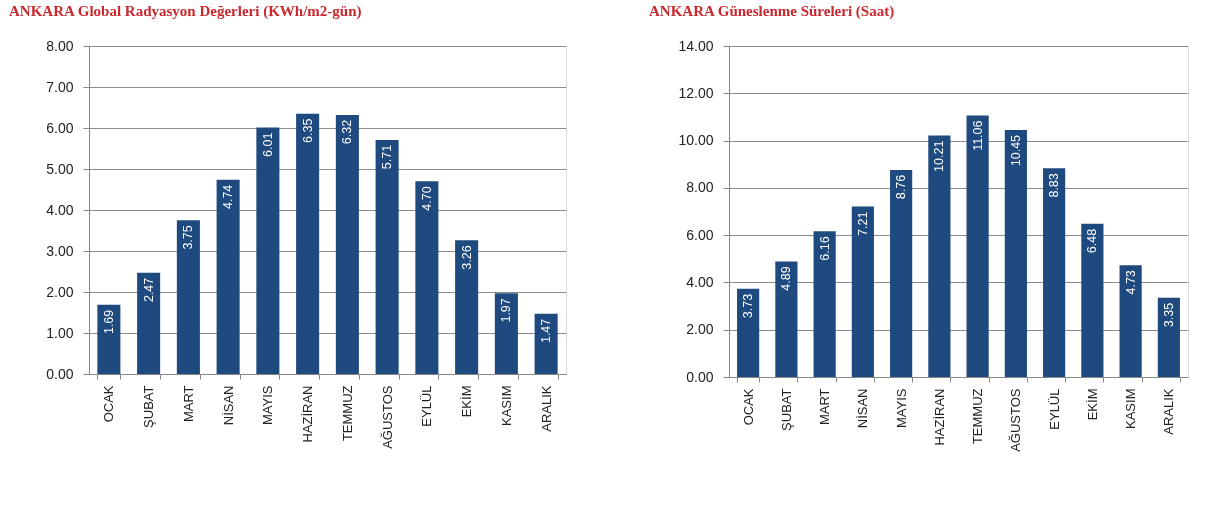 Image resolution: width=1227 pixels, height=508 pixels. What do you see at coordinates (696, 140) in the screenshot?
I see `y-tick-label: 10.00` at bounding box center [696, 140].